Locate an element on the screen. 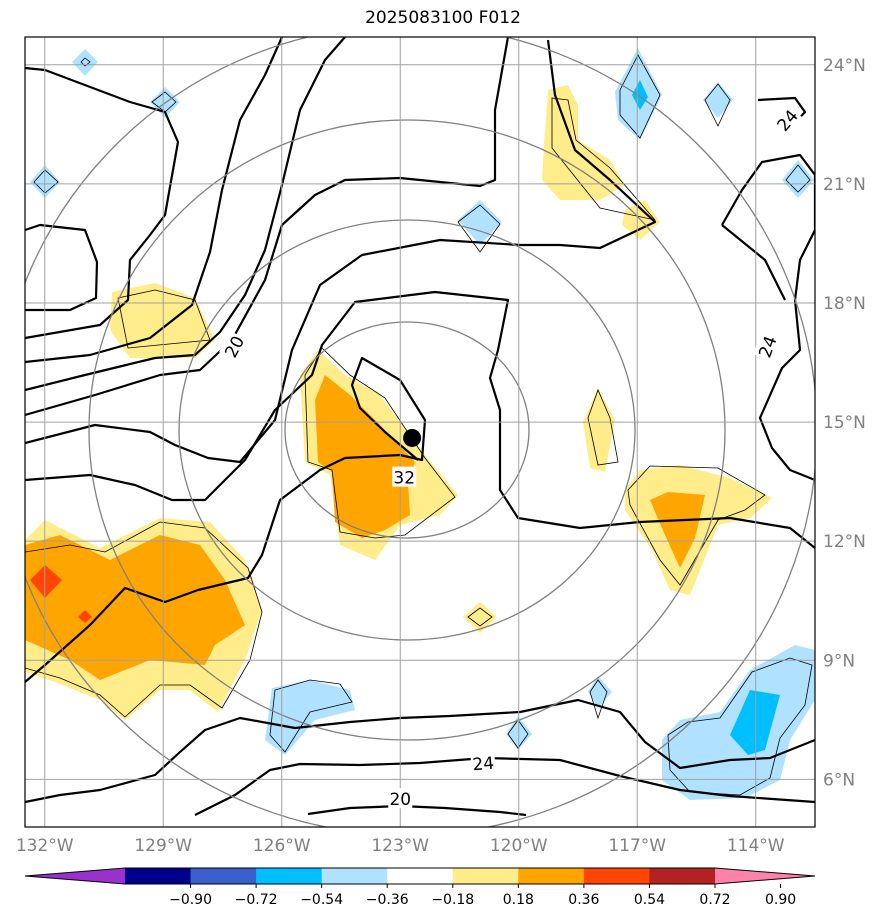  colorbar-extend-high is located at coordinates (765, 876).